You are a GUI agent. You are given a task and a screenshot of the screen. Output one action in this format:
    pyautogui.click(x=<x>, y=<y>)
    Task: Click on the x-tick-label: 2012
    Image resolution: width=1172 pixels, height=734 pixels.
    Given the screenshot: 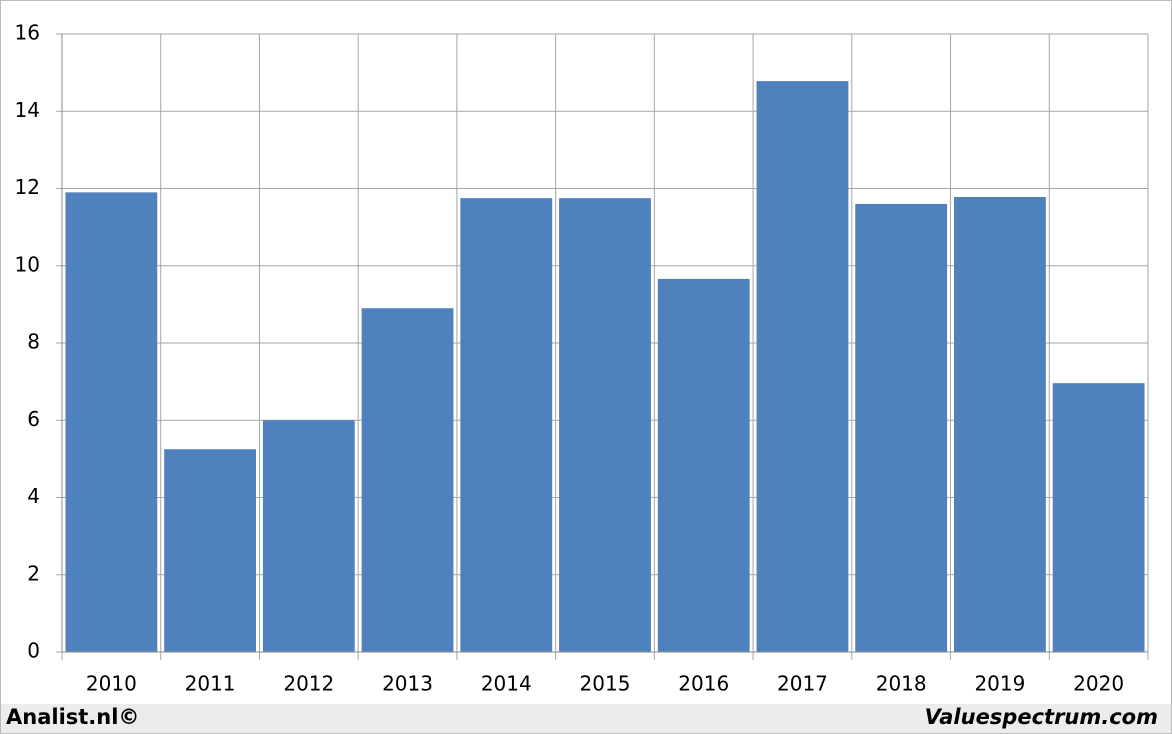 What is the action you would take?
    pyautogui.click(x=308, y=684)
    